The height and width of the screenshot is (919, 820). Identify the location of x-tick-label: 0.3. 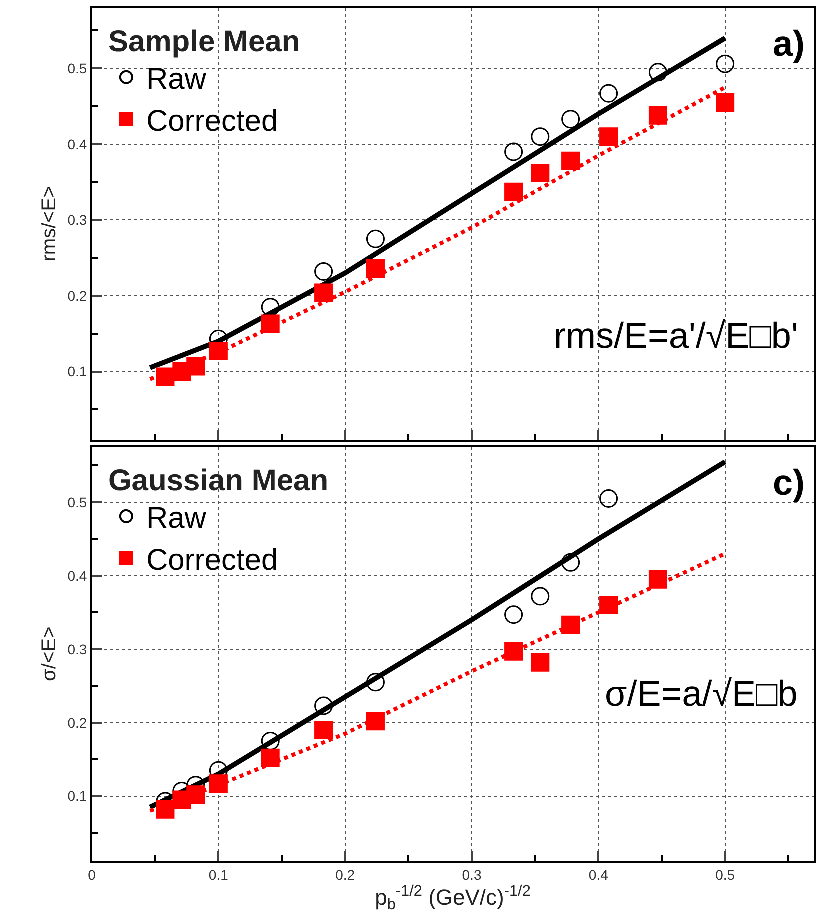
(472, 874).